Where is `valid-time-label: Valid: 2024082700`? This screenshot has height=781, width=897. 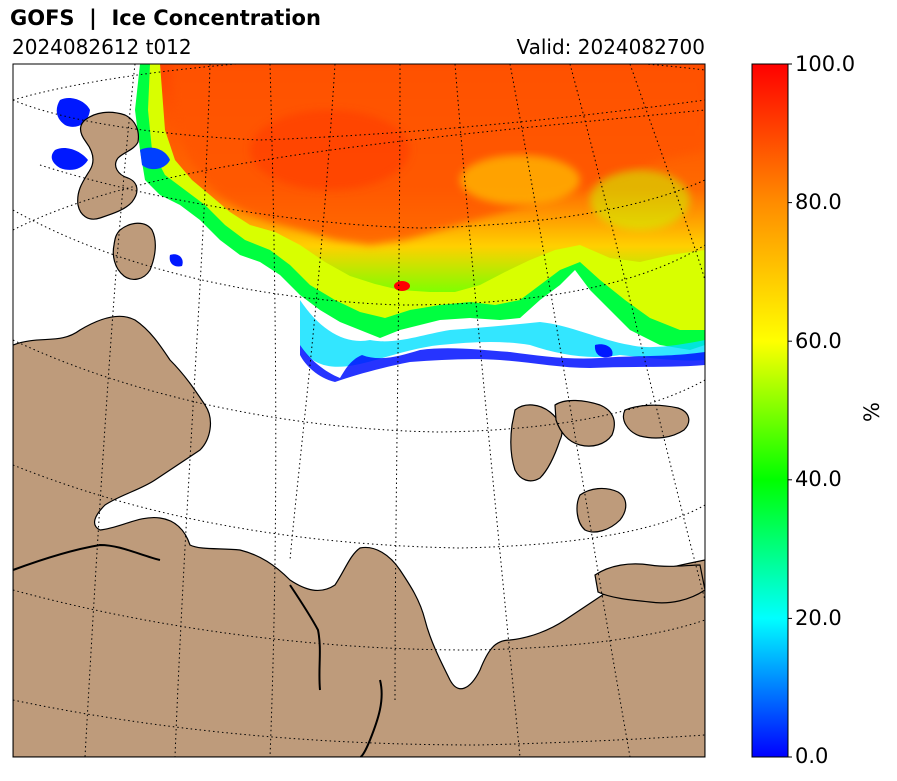
valid-time-label: Valid: 2024082700 is located at coordinates (610, 47).